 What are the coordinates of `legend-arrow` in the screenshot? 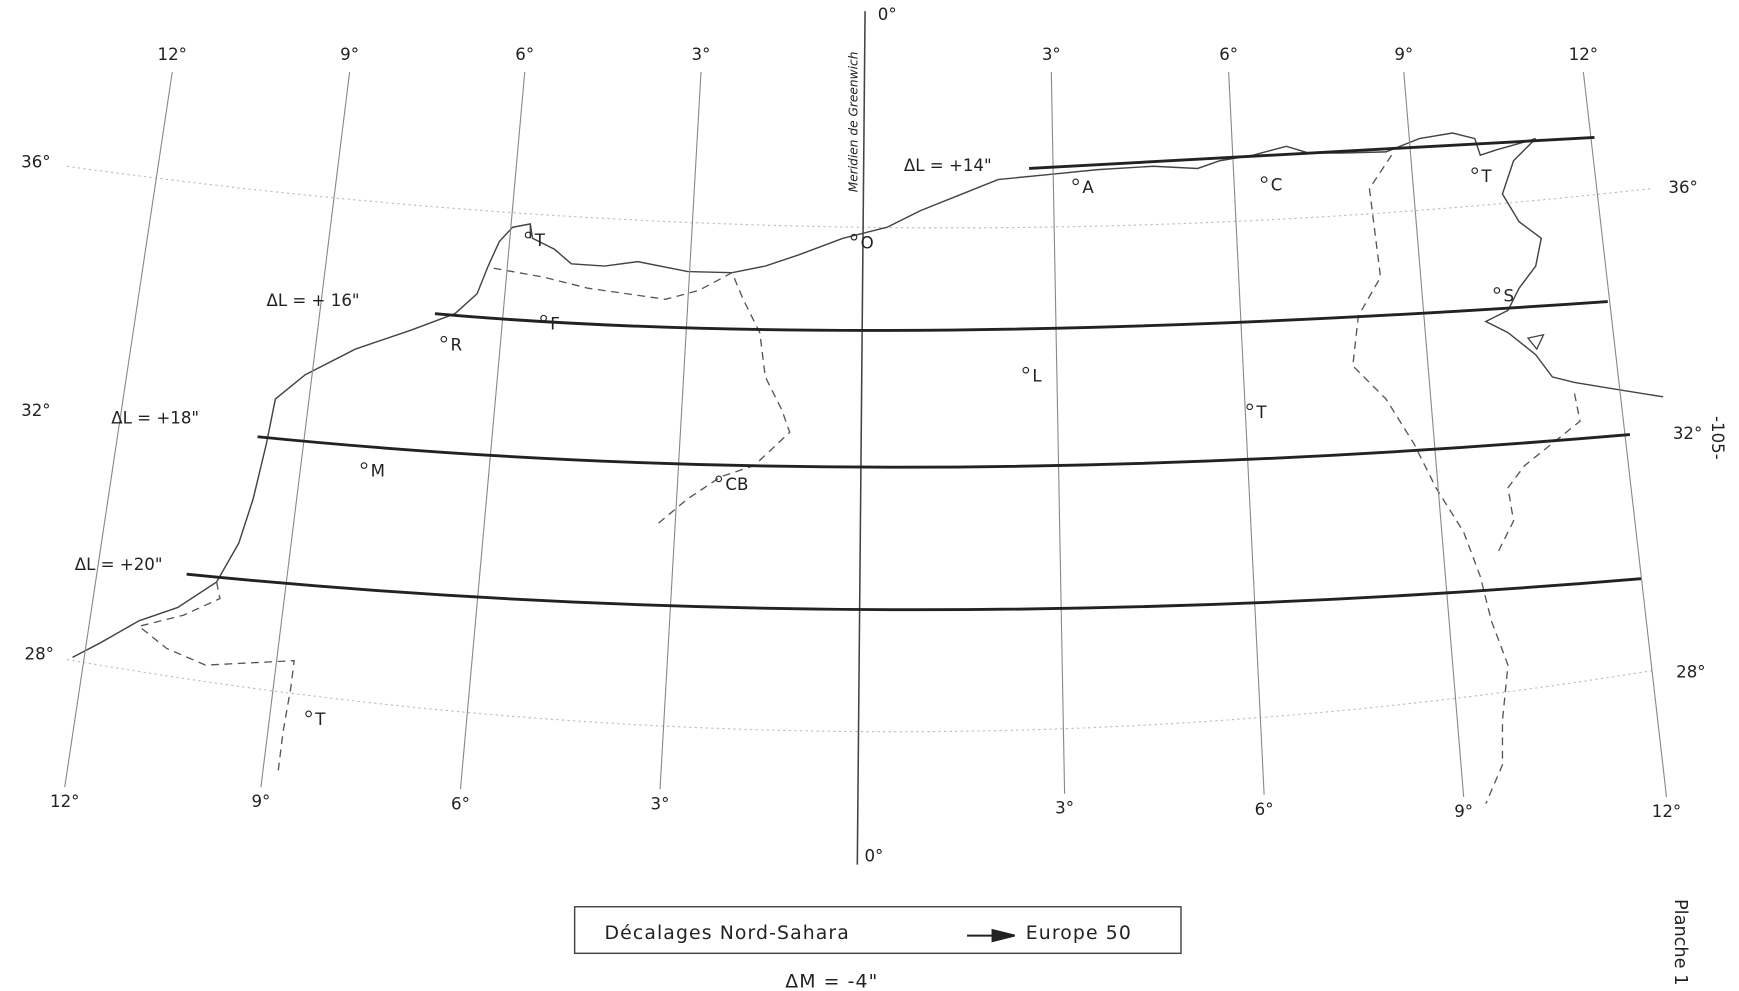 It's located at (991, 935).